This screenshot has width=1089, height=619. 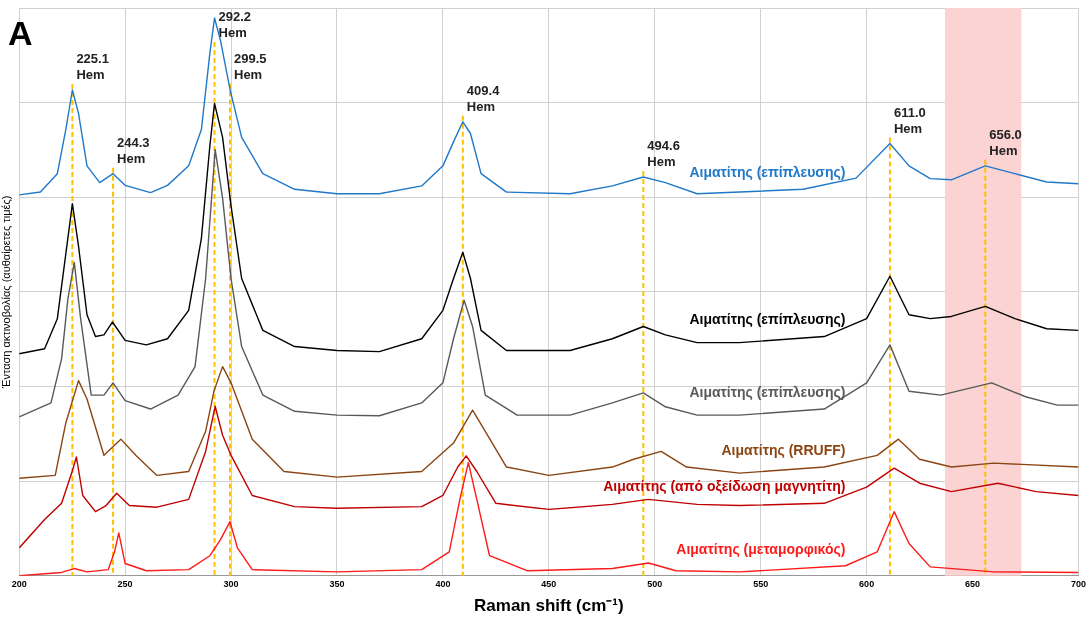 What do you see at coordinates (909, 120) in the screenshot?
I see `ref-line-label: 611.0 Hem` at bounding box center [909, 120].